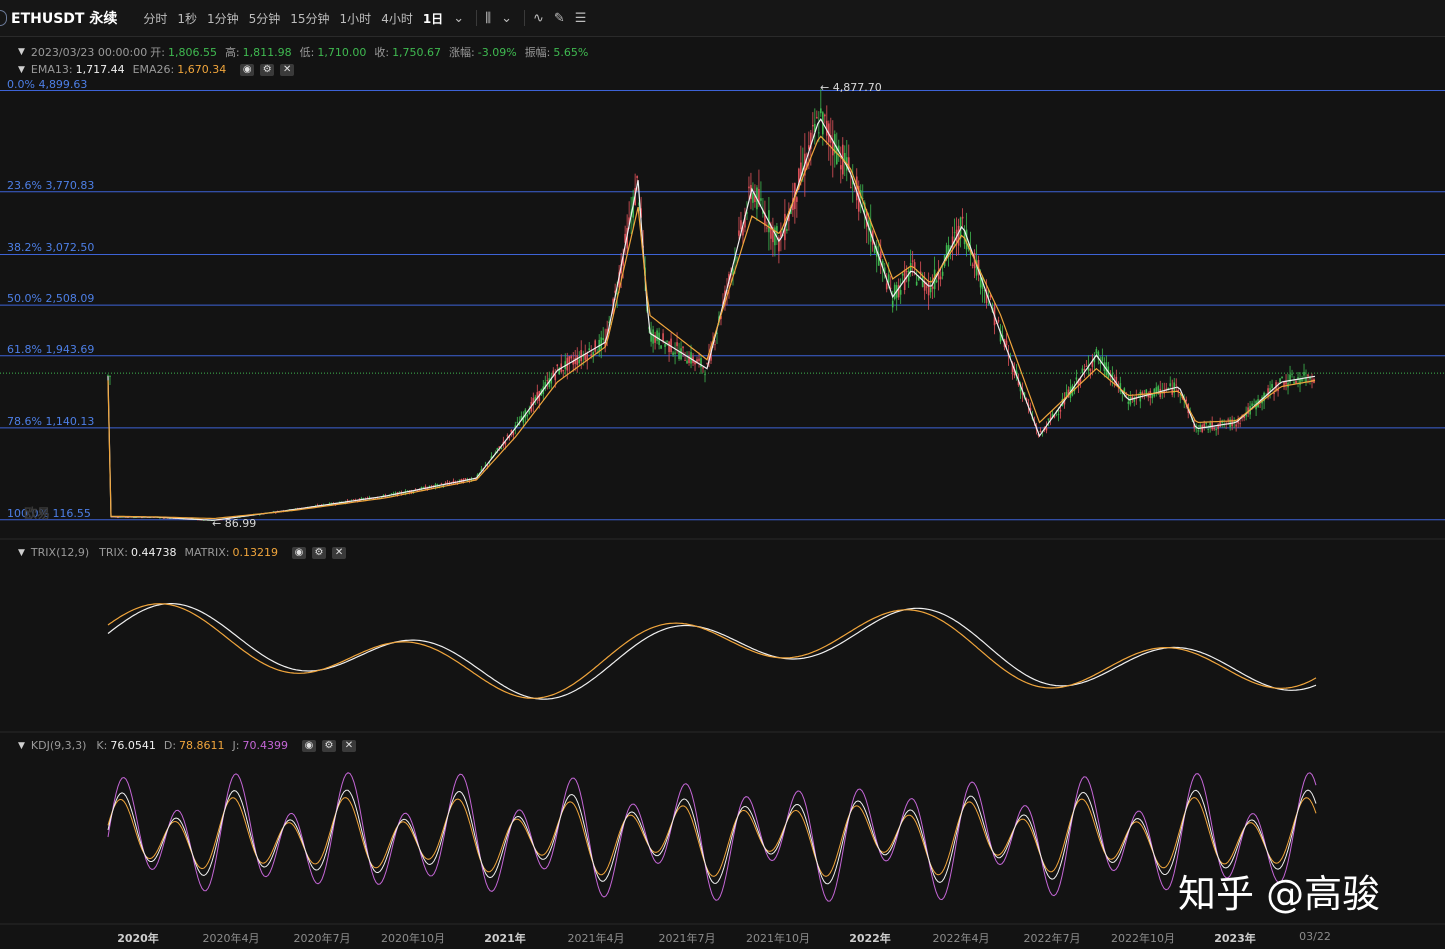 The height and width of the screenshot is (949, 1445). Describe the element at coordinates (559, 18) in the screenshot. I see `drawing-tools-icon: ✎` at that location.